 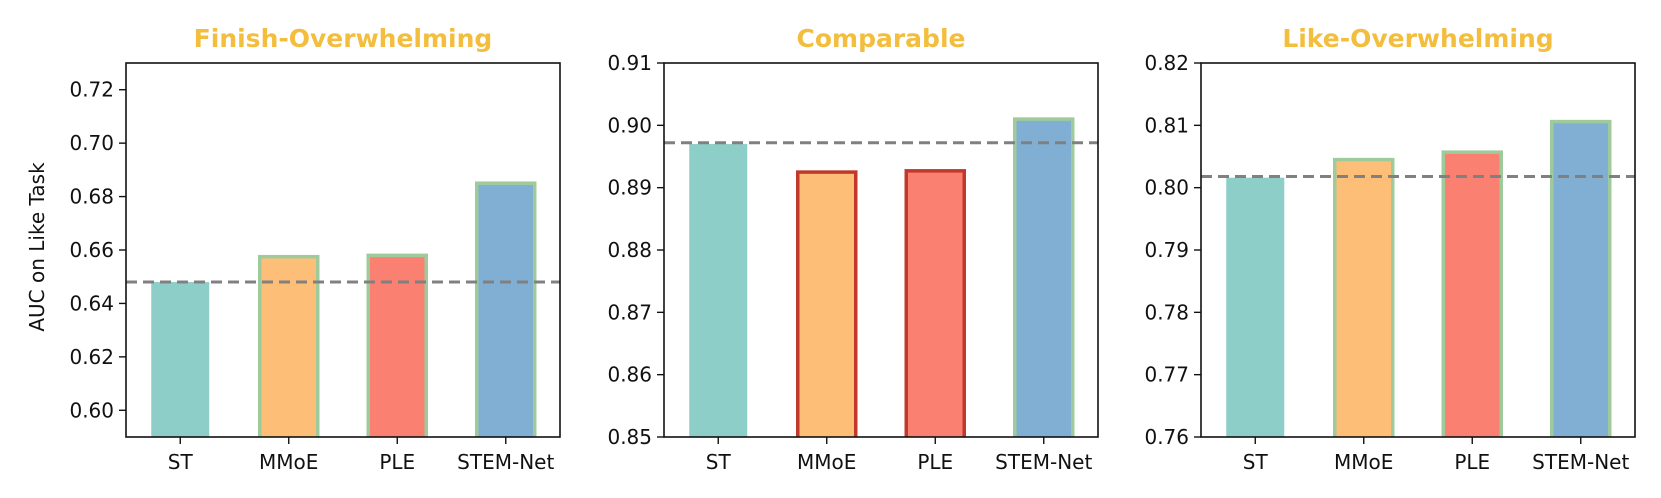 I want to click on y-tick-label: 0.66, so click(x=91, y=250).